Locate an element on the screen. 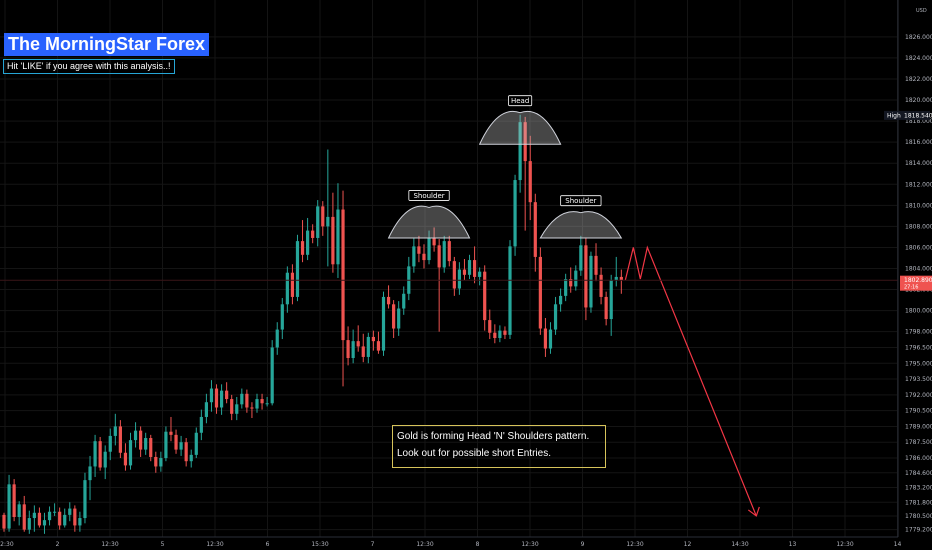 The height and width of the screenshot is (550, 932). price-tick-label: 1826.000 is located at coordinates (918, 37).